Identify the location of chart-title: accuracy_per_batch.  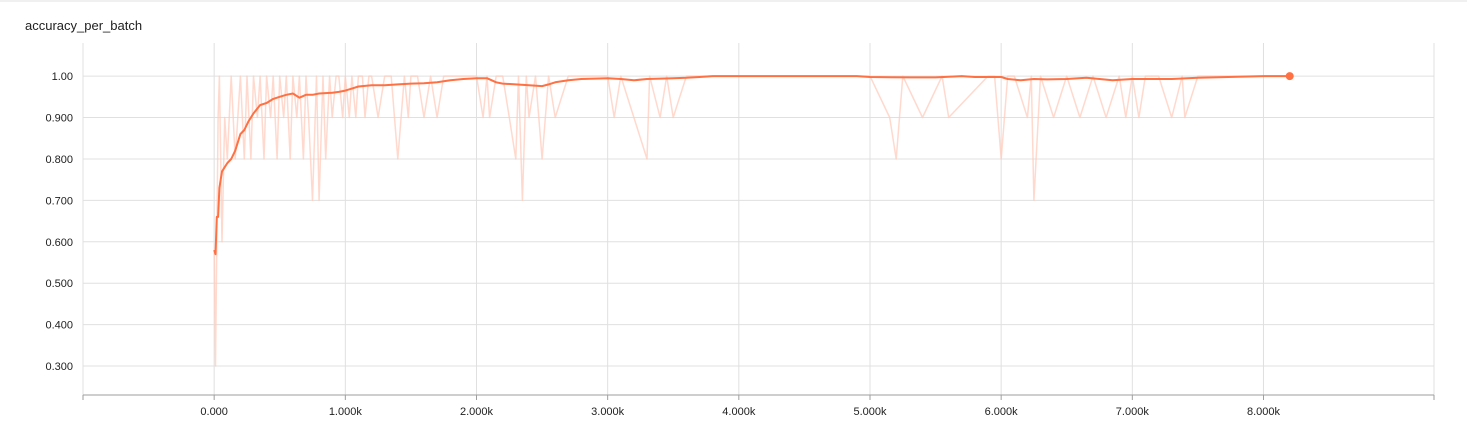
(84, 25).